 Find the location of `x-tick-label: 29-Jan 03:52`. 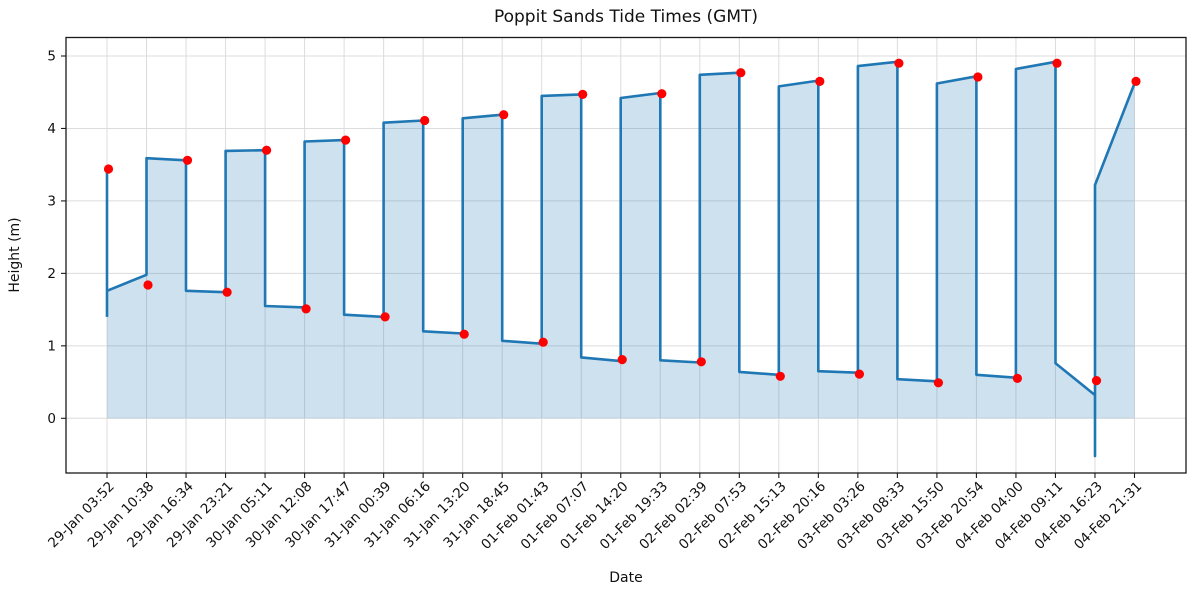

x-tick-label: 29-Jan 03:52 is located at coordinates (81, 515).